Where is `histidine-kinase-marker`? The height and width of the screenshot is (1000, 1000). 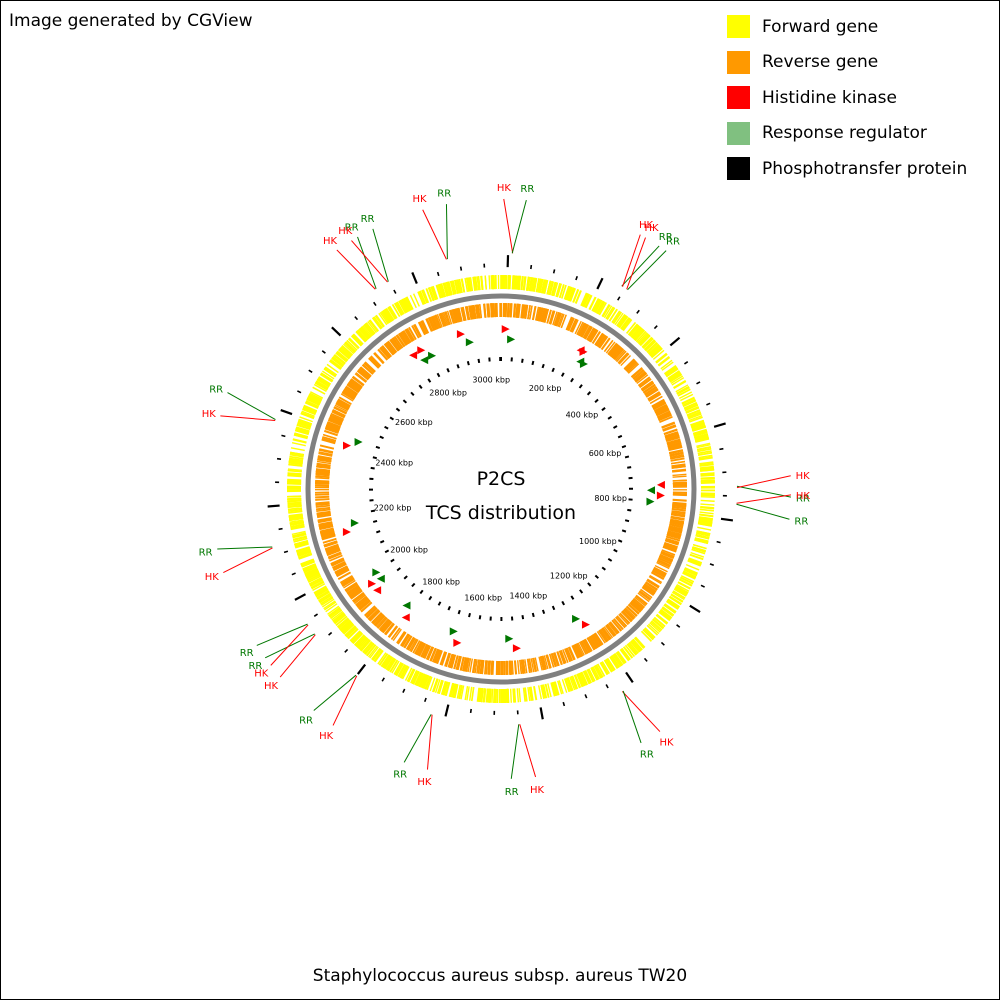
histidine-kinase-marker is located at coordinates (413, 355).